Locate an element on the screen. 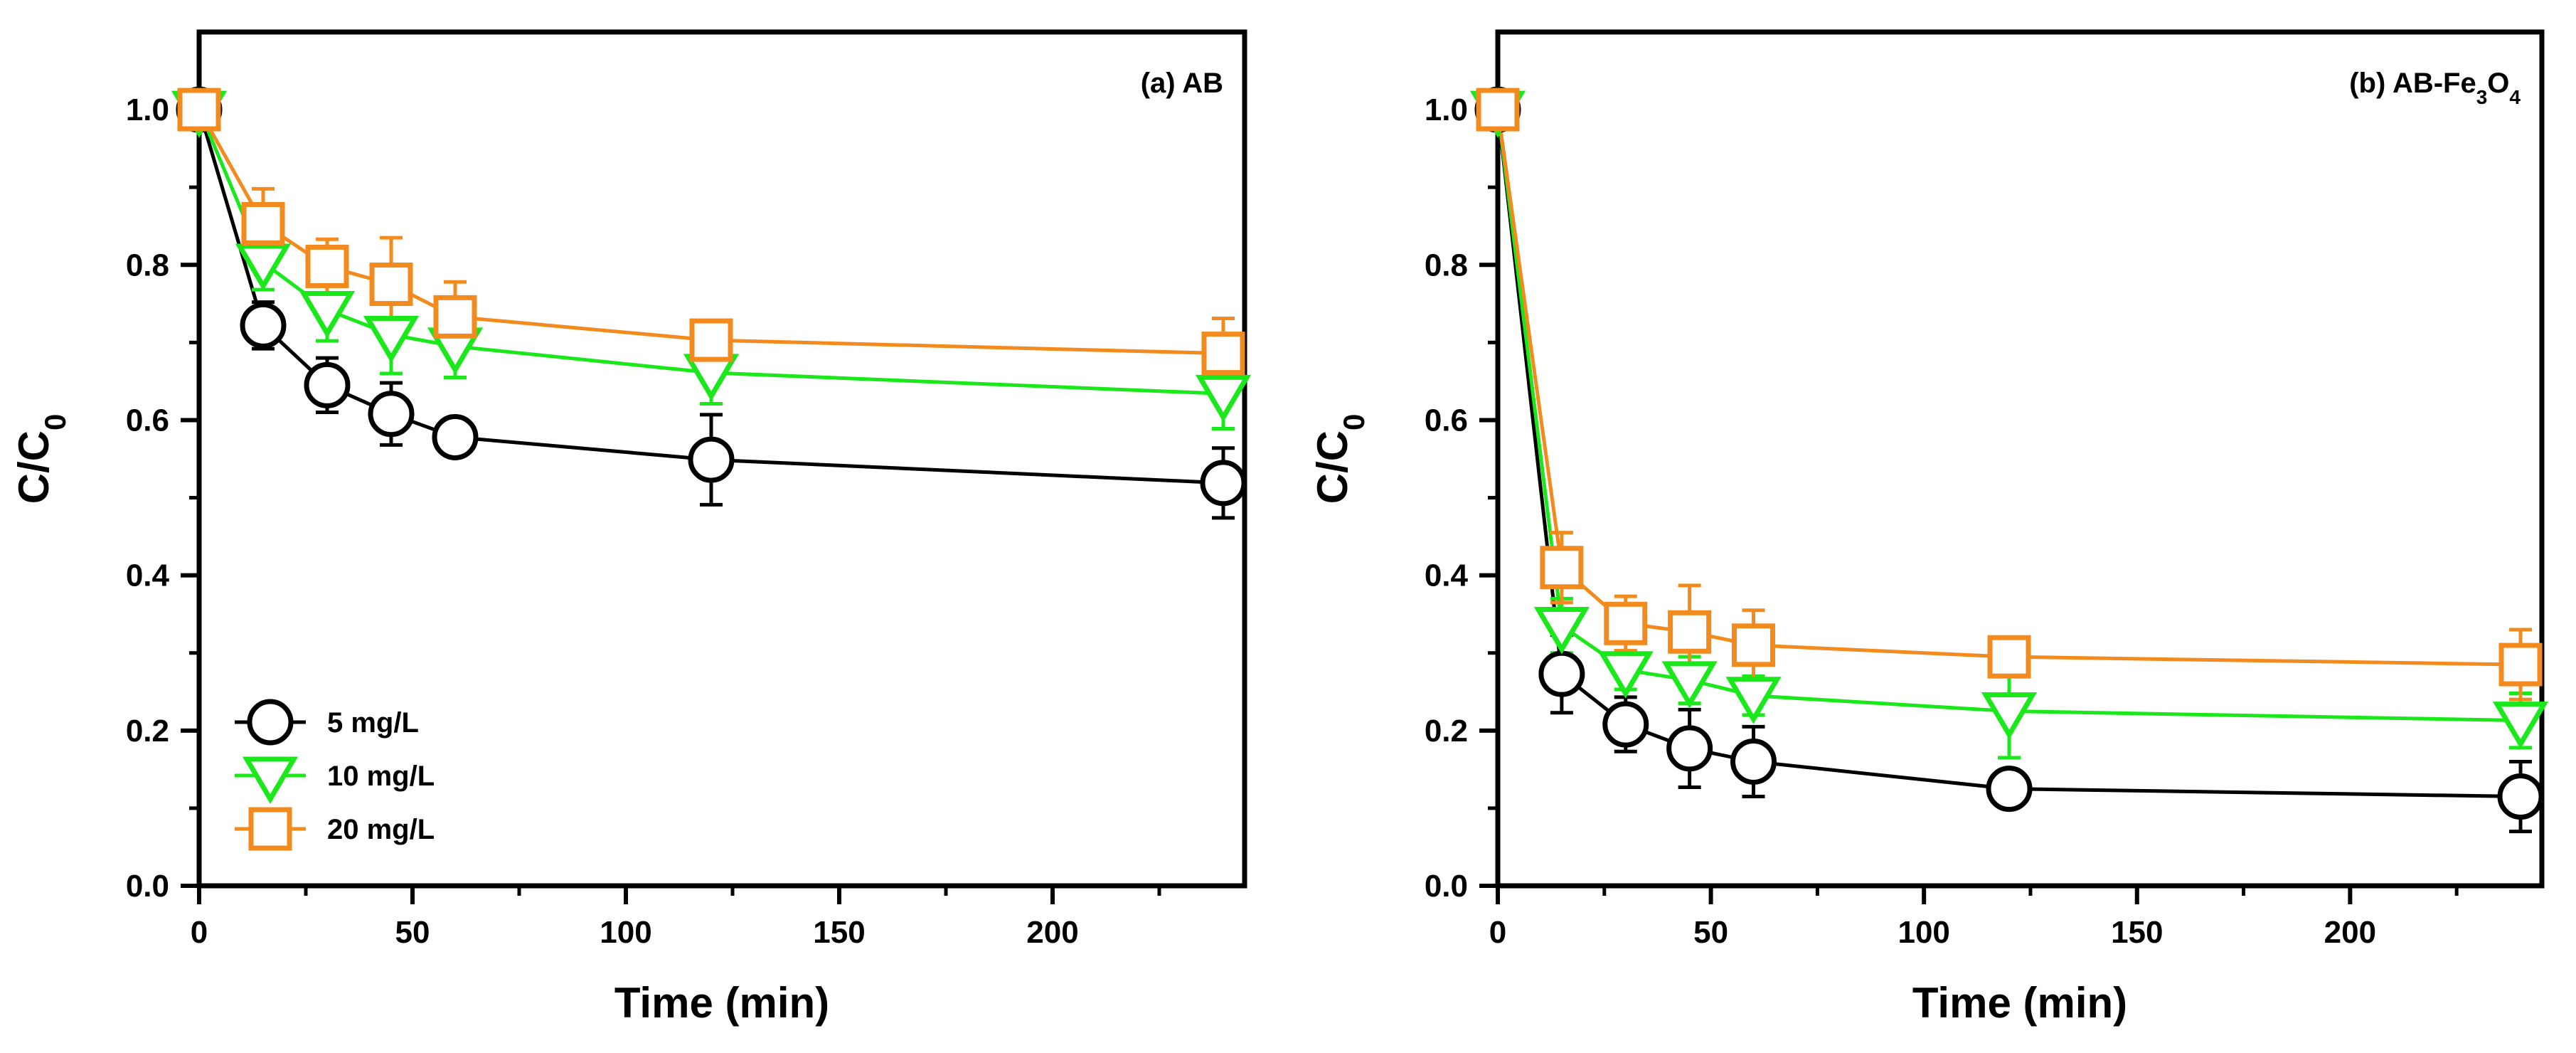 Image resolution: width=2576 pixels, height=1053 pixels. legend-label: 5 mg/L is located at coordinates (373, 723).